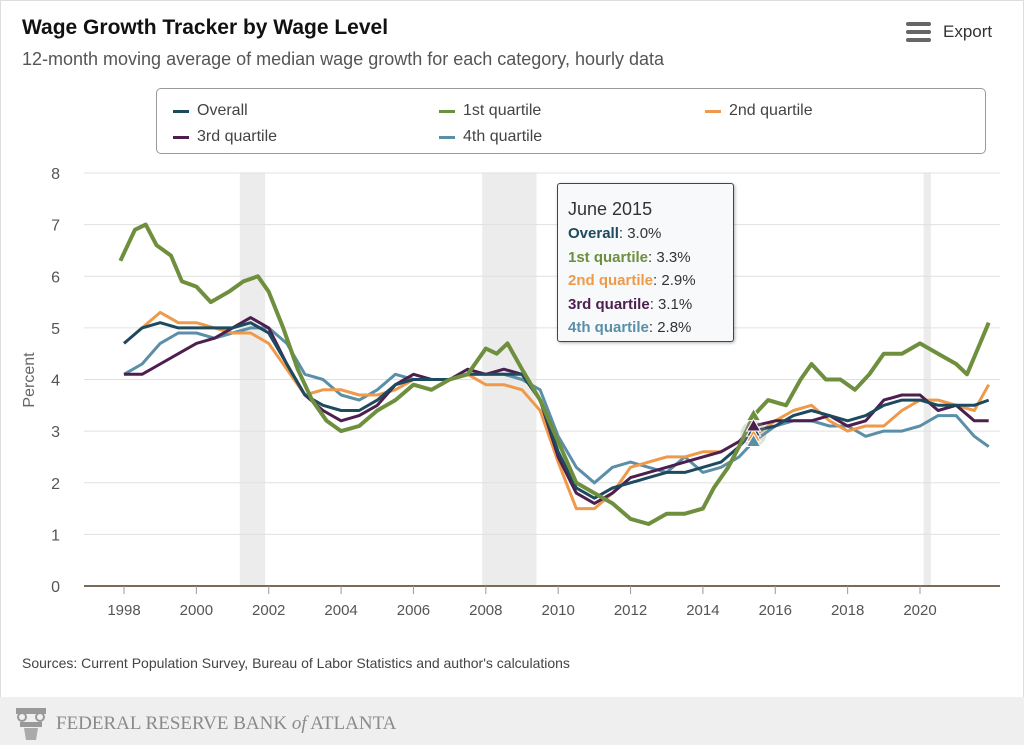 The height and width of the screenshot is (745, 1024). What do you see at coordinates (918, 32) in the screenshot?
I see `hamburger-menu-icon` at bounding box center [918, 32].